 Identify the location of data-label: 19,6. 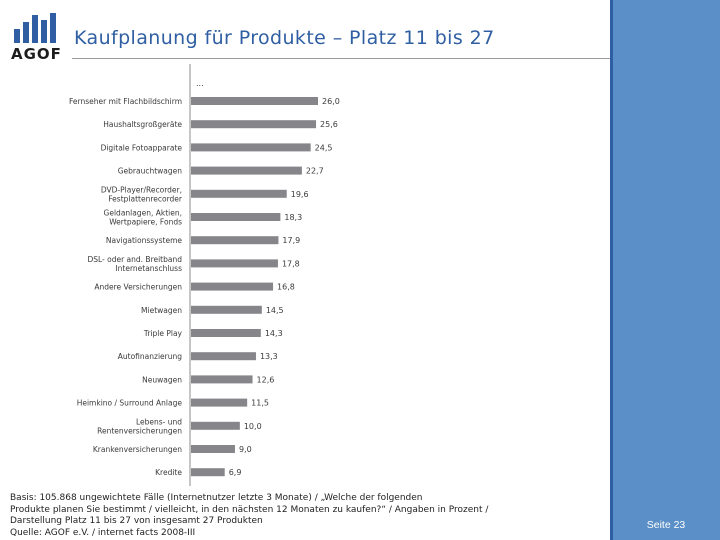
(300, 194).